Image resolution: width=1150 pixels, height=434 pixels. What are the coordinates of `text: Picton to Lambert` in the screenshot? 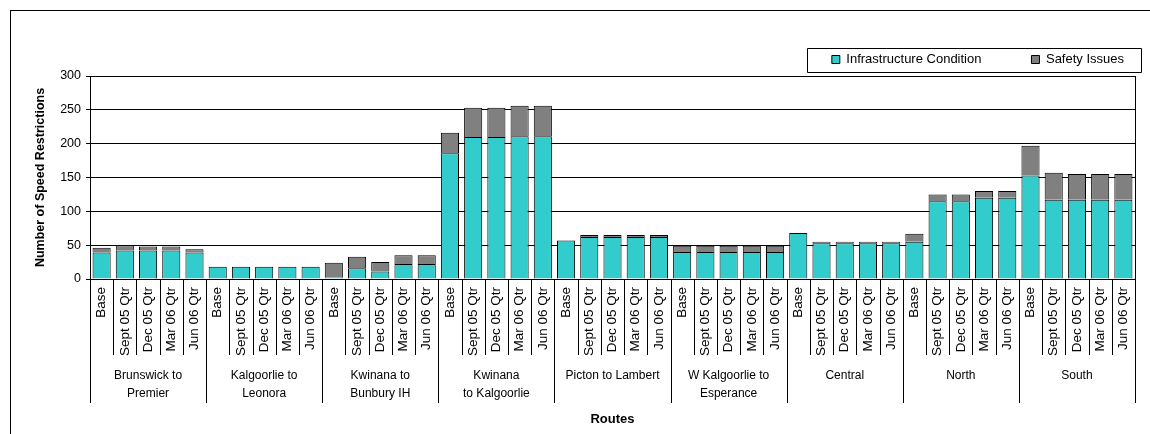 It's located at (613, 375).